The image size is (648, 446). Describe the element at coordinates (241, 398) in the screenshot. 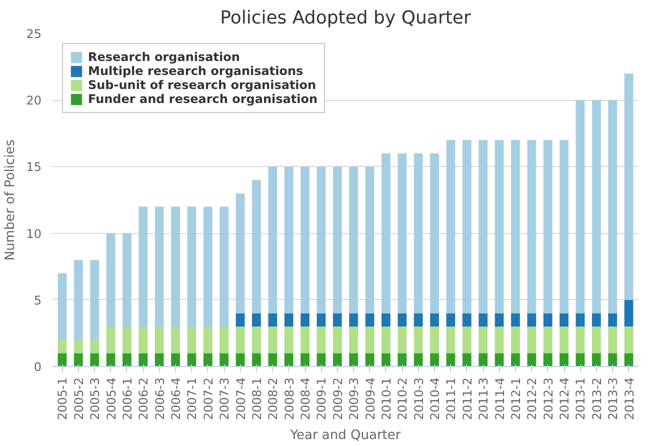

I see `x-tick-label: 2007-4` at that location.